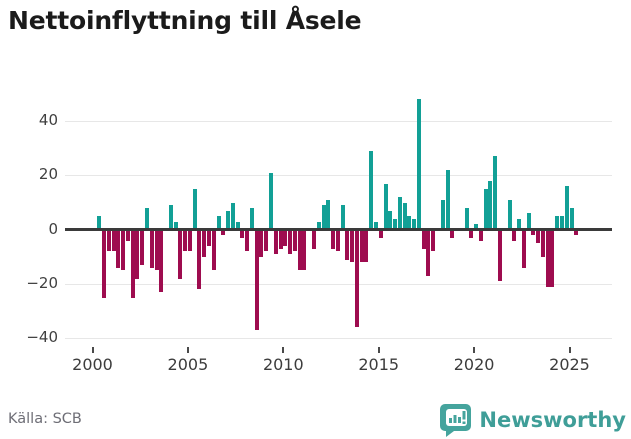 Image resolution: width=631 pixels, height=439 pixels. Describe the element at coordinates (474, 364) in the screenshot. I see `x-axis-label-2020: 2020` at that location.